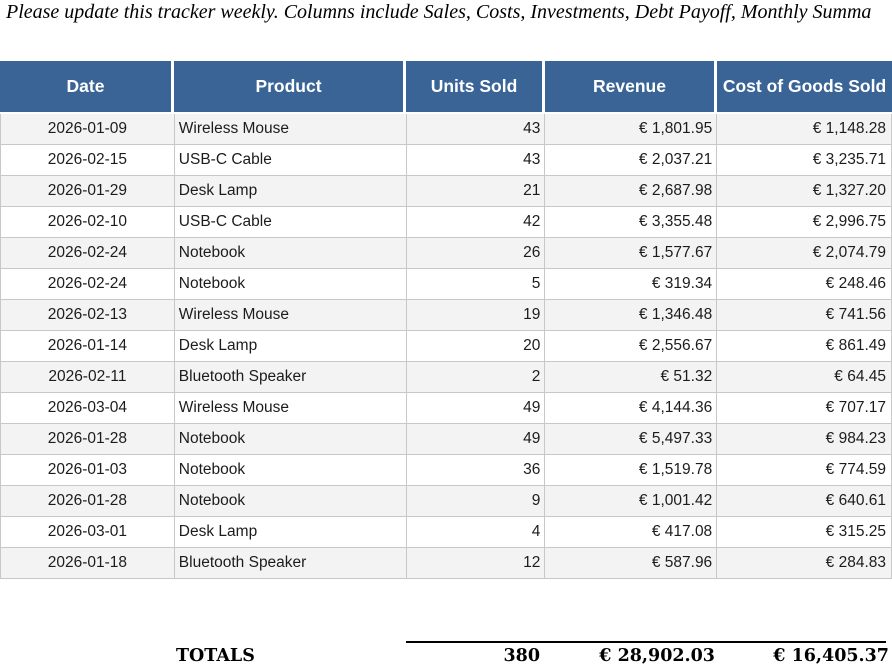  What do you see at coordinates (631, 284) in the screenshot?
I see `cell-revenue: € 319.34` at bounding box center [631, 284].